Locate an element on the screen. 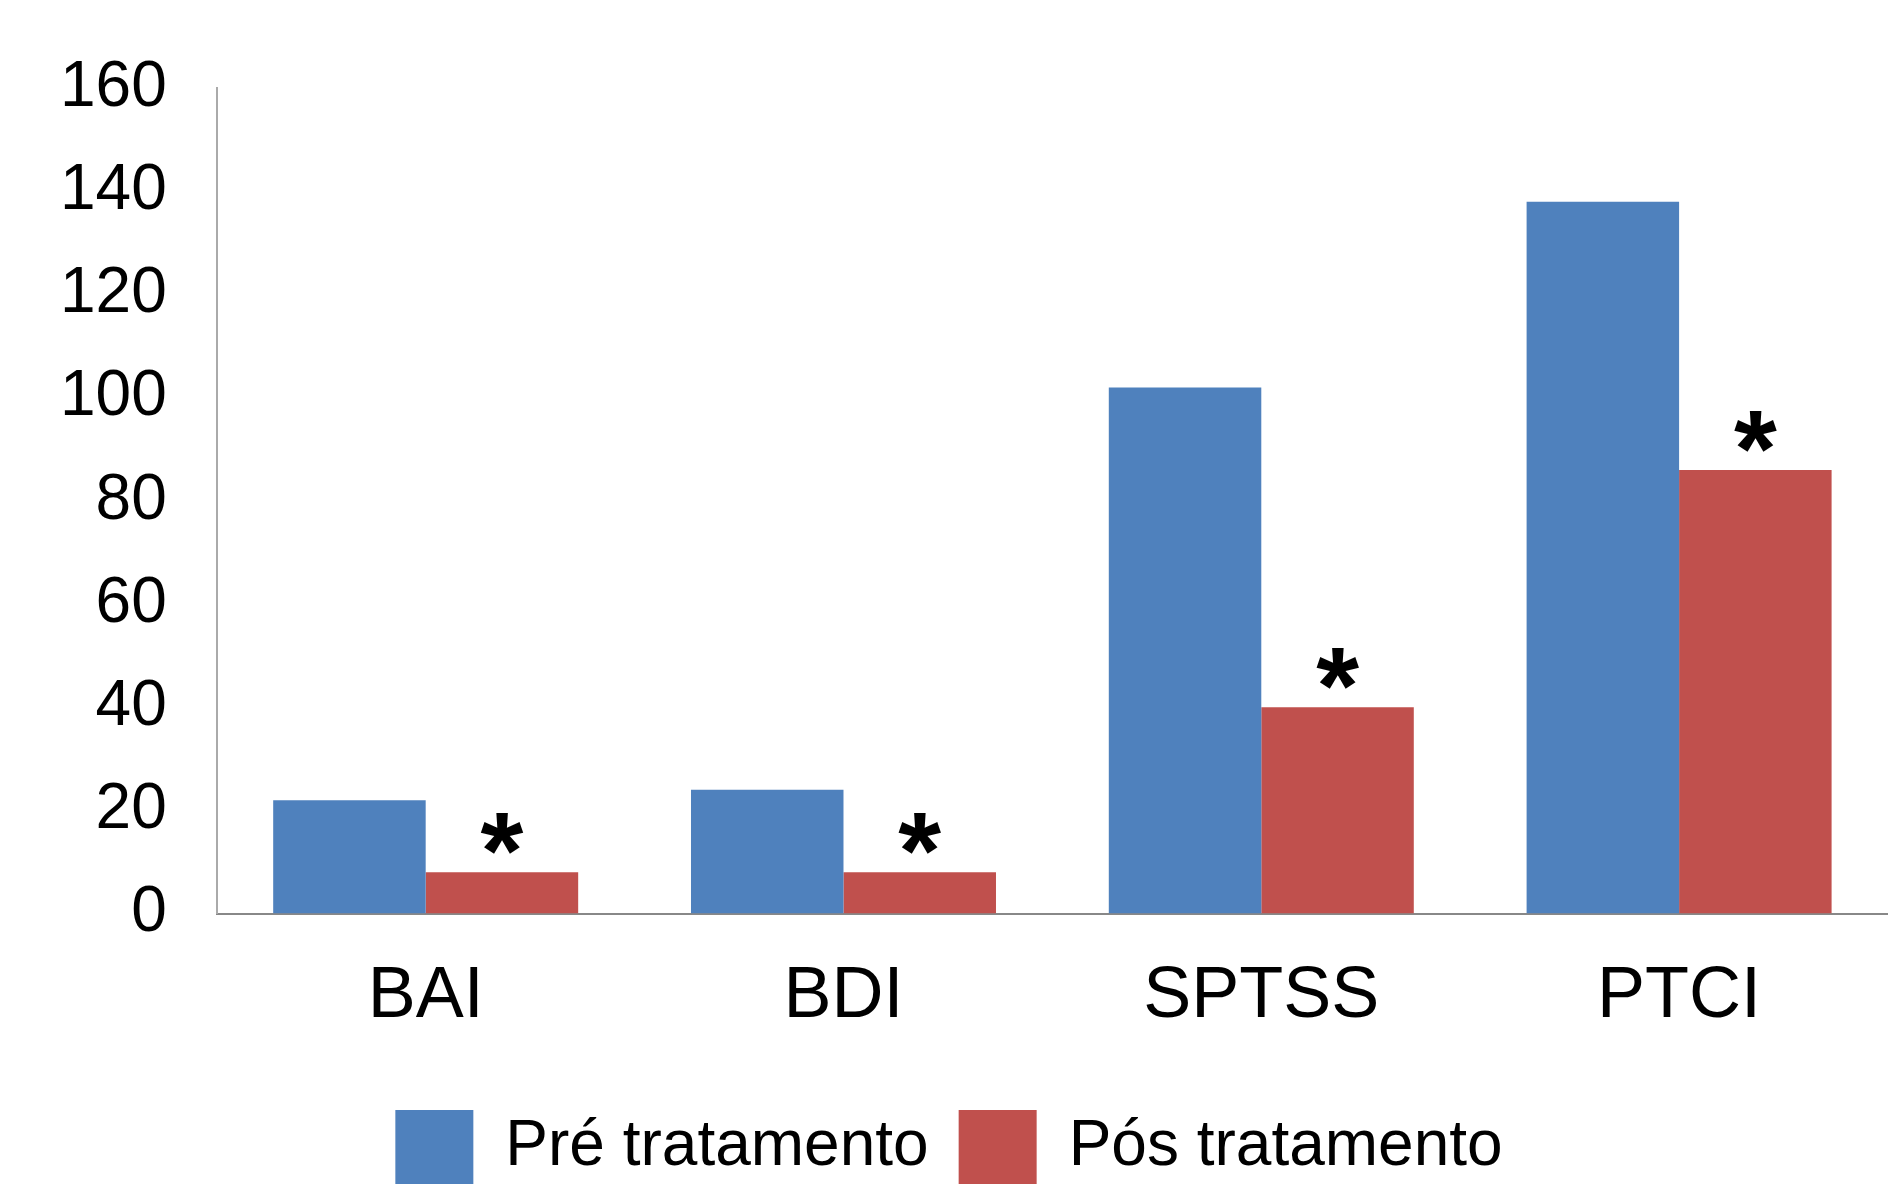 This screenshot has height=1199, width=1888. y-tick-label: 0 is located at coordinates (149, 909).